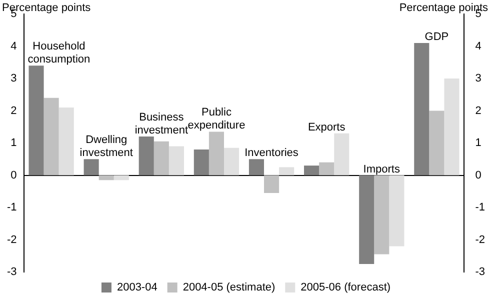 Image resolution: width=492 pixels, height=303 pixels. What do you see at coordinates (106, 147) in the screenshot?
I see `x-tick-label: Dwelling investment` at bounding box center [106, 147].